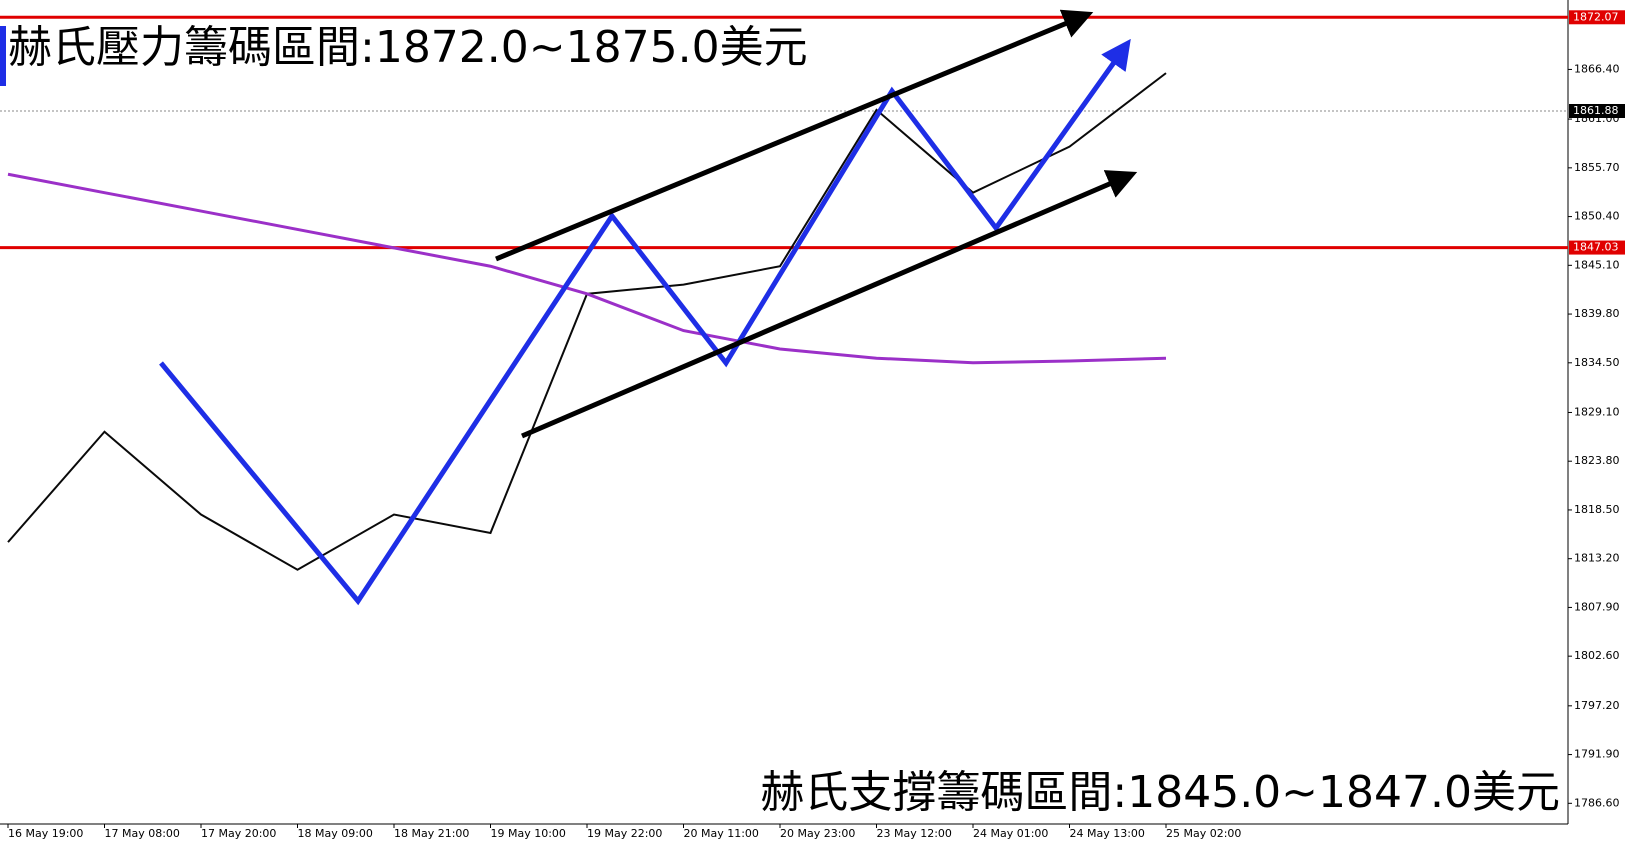 The image size is (1626, 842). I want to click on support-annotation: 赫氏支撐籌碼區間:1845.0~1847.0美元, so click(1160, 792).